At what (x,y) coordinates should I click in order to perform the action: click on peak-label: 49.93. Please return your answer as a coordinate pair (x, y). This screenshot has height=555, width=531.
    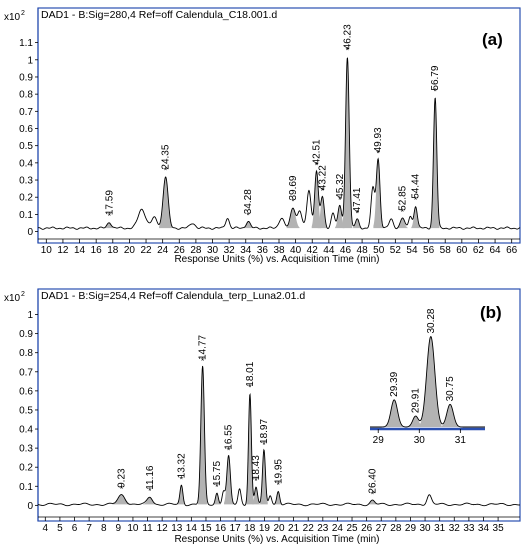
    Looking at the image, I should click on (378, 139).